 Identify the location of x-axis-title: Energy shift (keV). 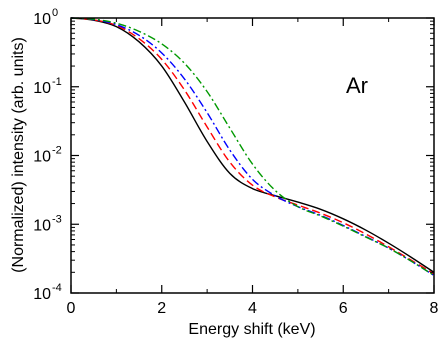
(251, 329).